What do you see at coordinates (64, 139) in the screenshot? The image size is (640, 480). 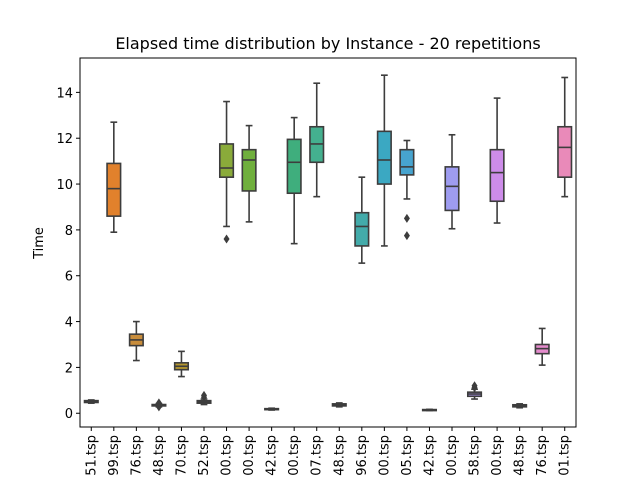 I see `y-tick-label: 12` at bounding box center [64, 139].